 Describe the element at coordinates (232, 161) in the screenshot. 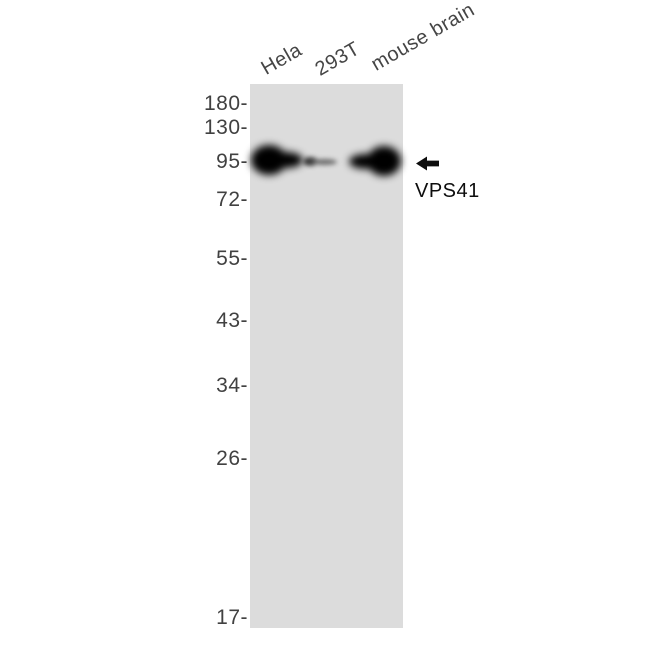

I see `mw-marker-95: 95-` at that location.